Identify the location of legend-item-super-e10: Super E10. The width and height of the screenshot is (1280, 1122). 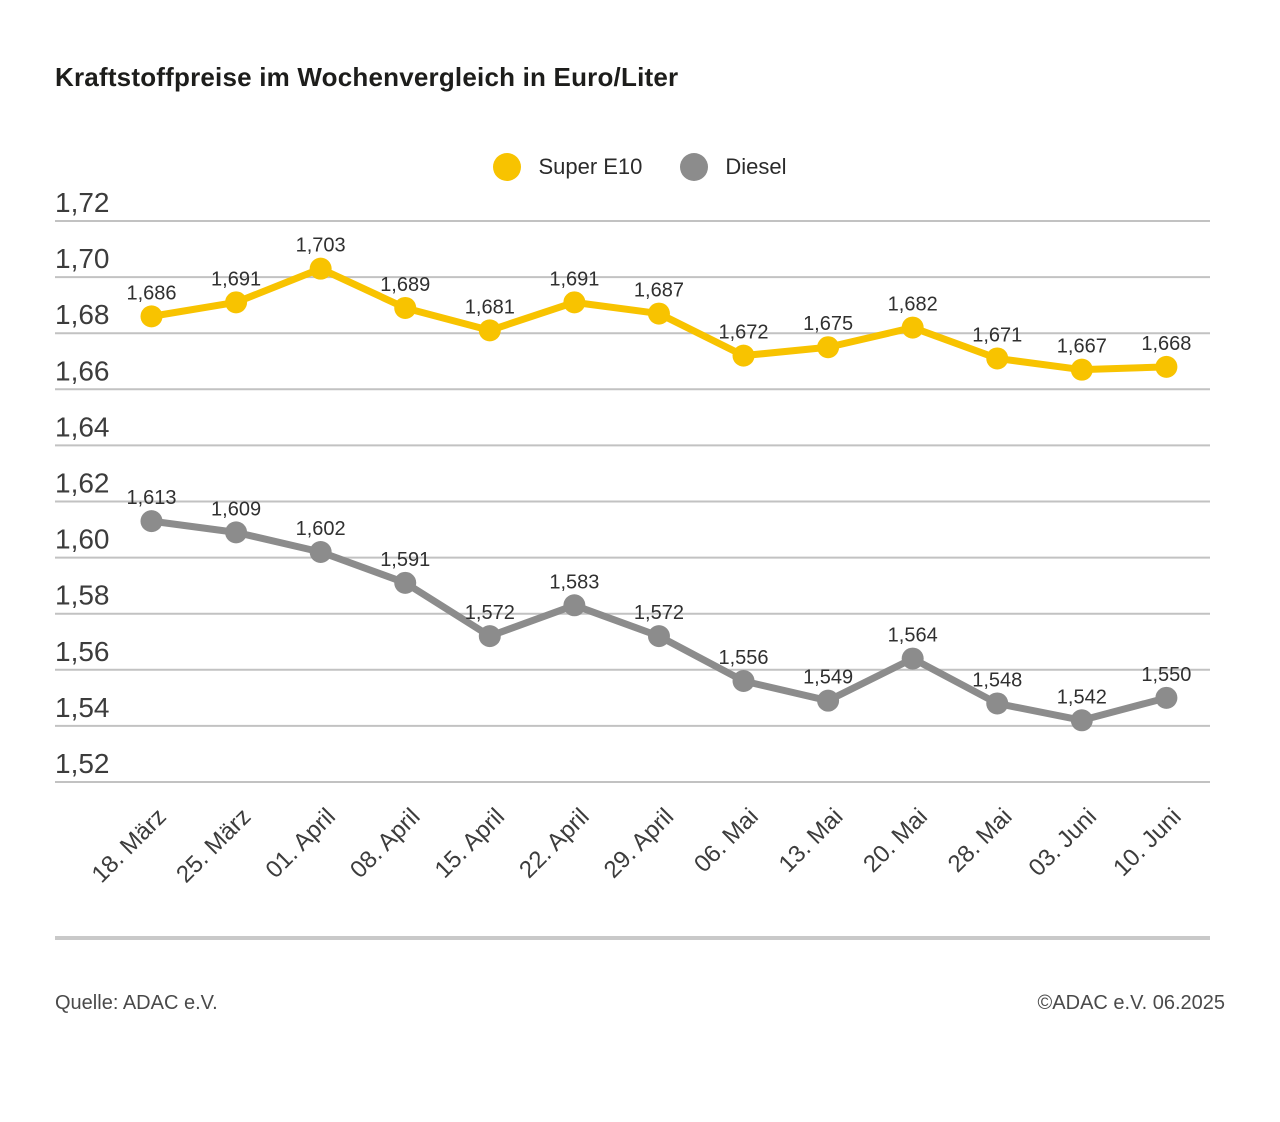
(567, 167).